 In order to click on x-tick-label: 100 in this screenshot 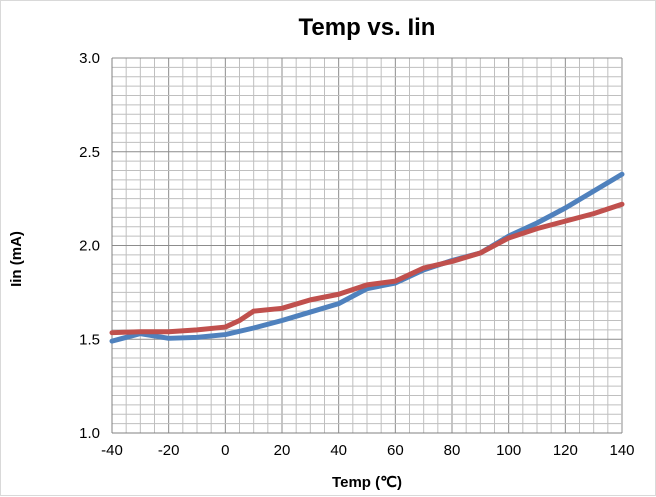, I will do `click(508, 450)`.